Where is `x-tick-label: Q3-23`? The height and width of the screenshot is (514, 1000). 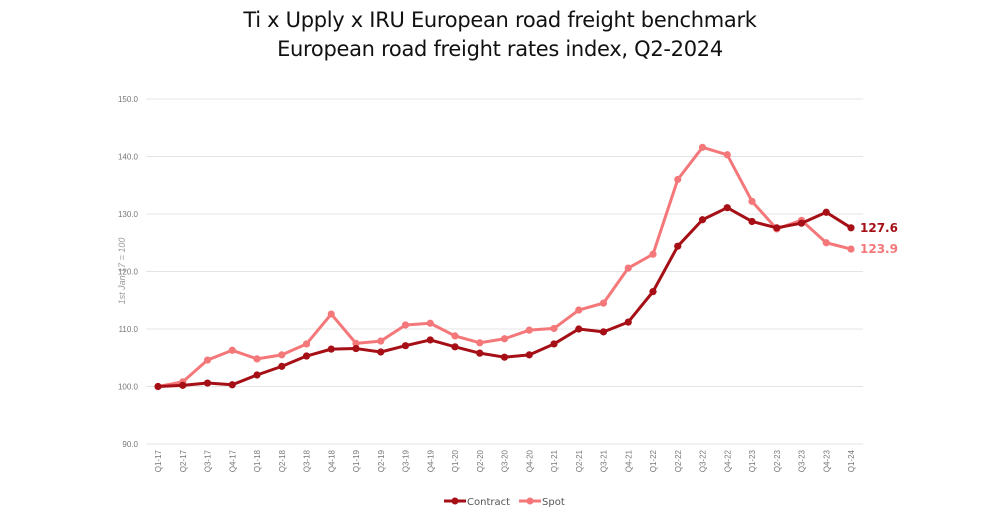
x-tick-label: Q3-23 is located at coordinates (802, 460).